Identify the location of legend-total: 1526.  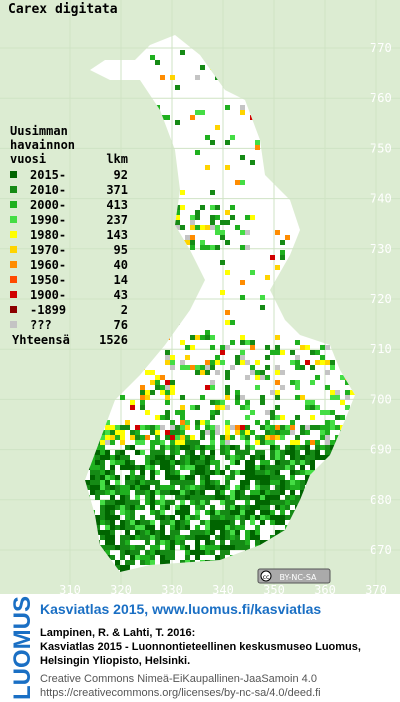
(113, 340).